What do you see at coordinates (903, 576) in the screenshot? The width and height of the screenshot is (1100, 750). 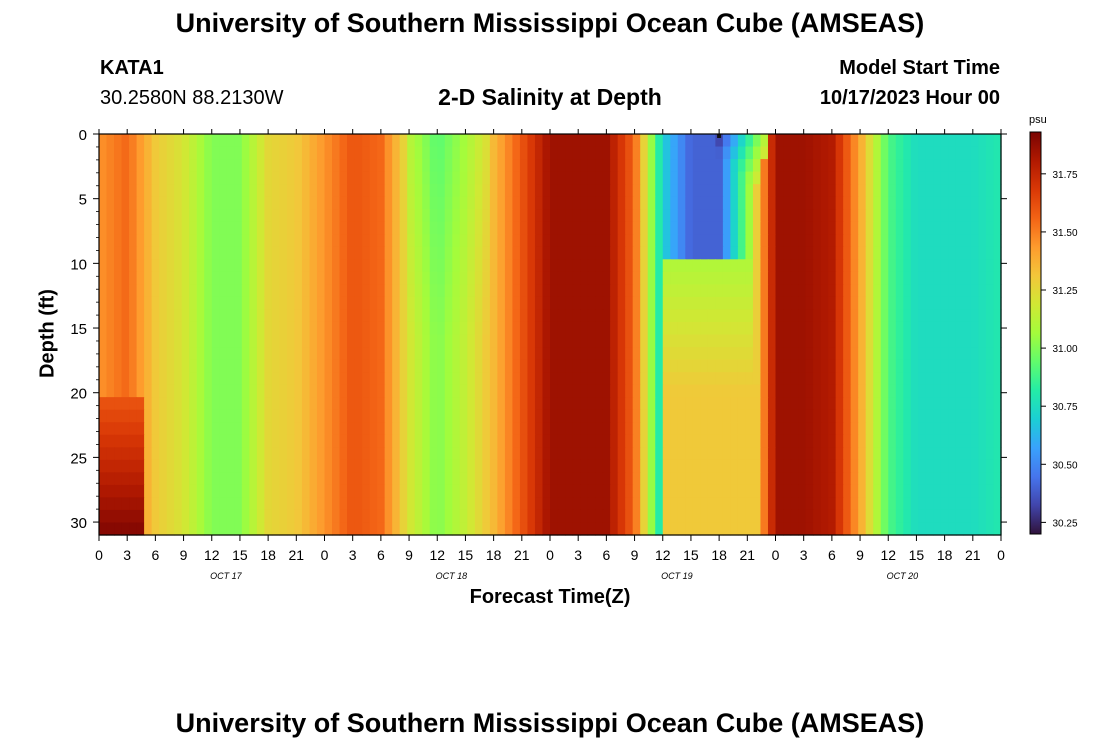 I see `day-label: OCT 20` at bounding box center [903, 576].